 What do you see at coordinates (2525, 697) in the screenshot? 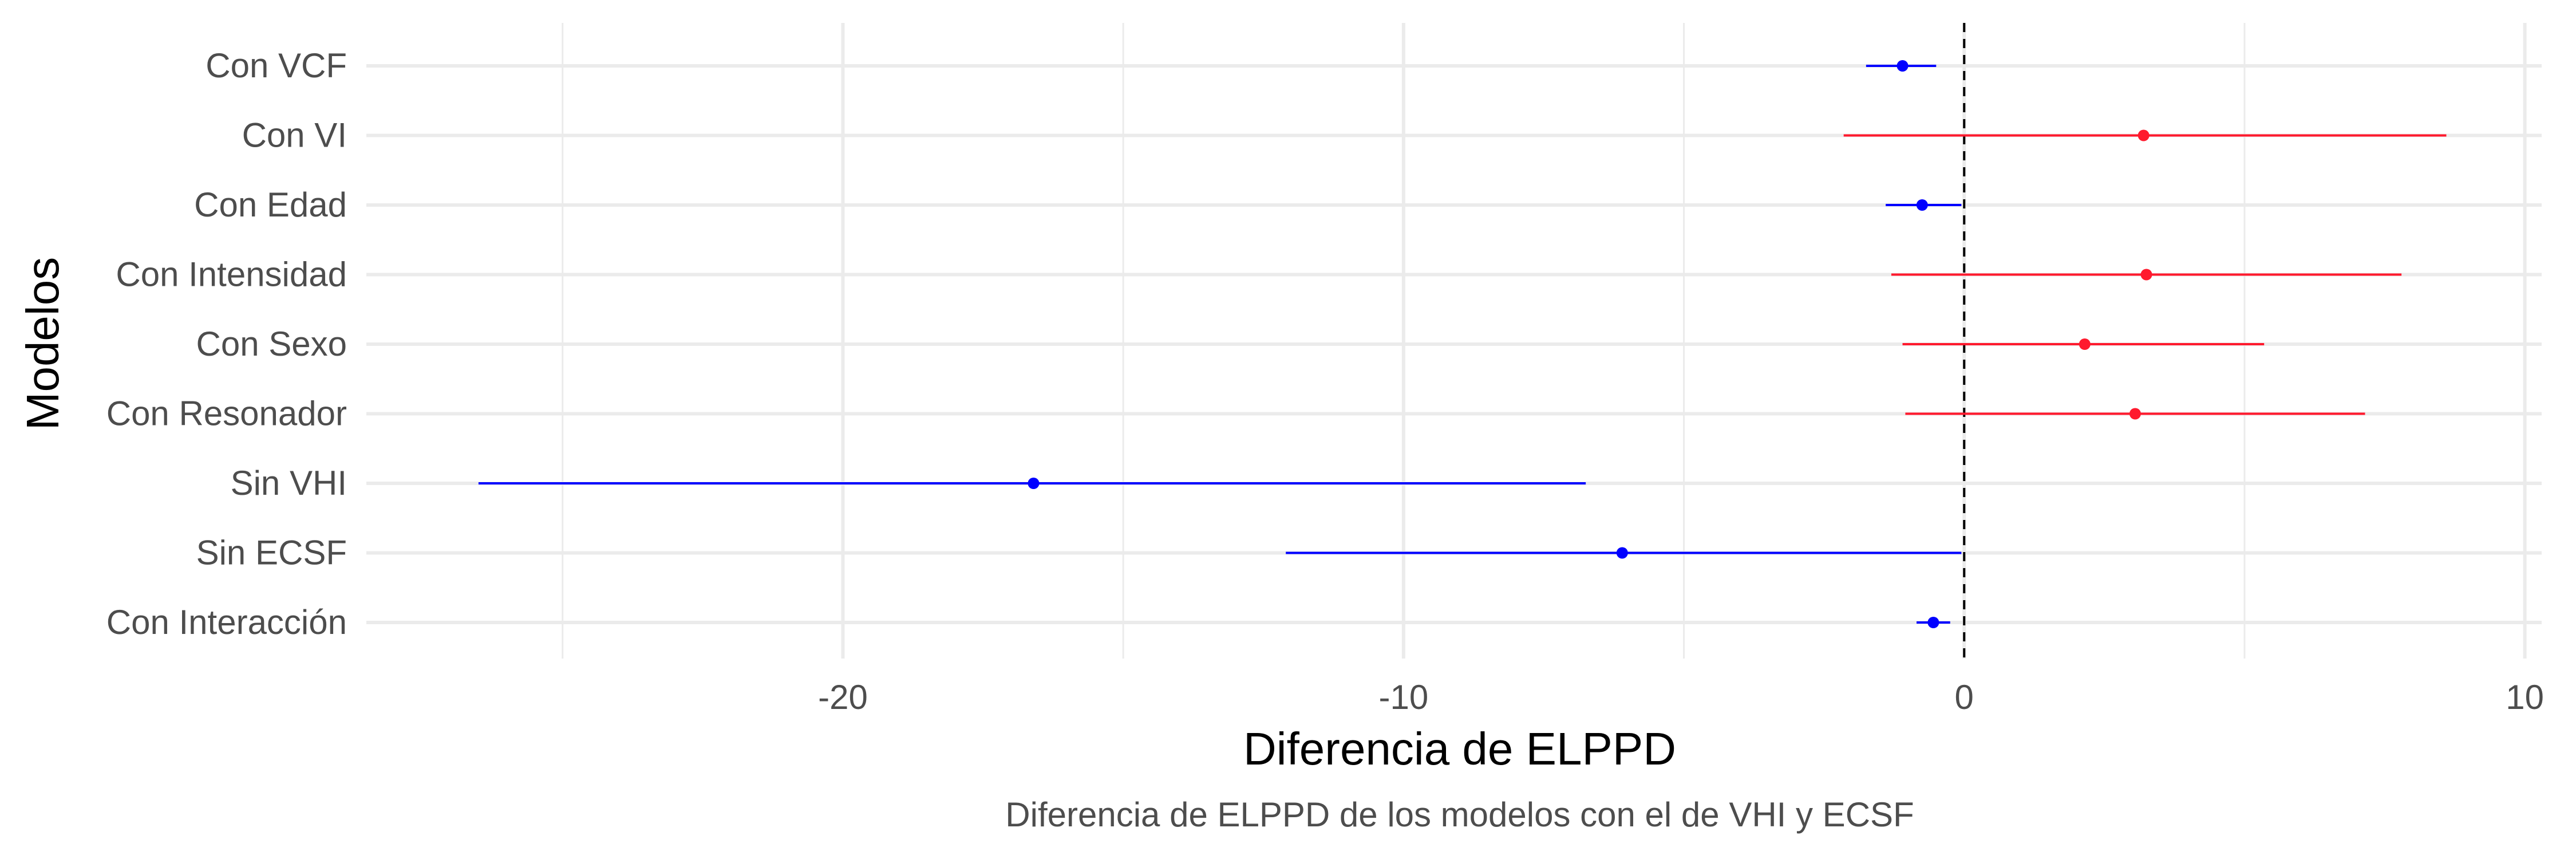
I see `x-tick-label: 10` at bounding box center [2525, 697].